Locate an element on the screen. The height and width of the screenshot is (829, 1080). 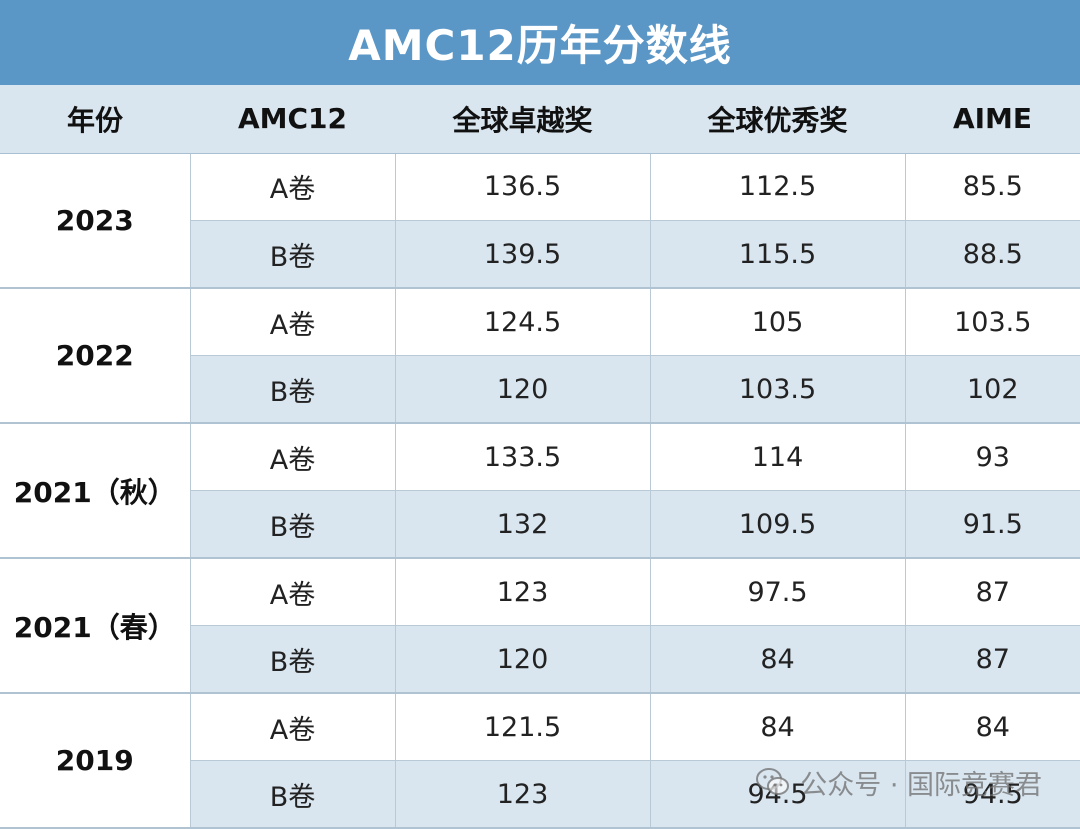
table-row: B卷 139.5 115.5 88.5 is located at coordinates (540, 254).